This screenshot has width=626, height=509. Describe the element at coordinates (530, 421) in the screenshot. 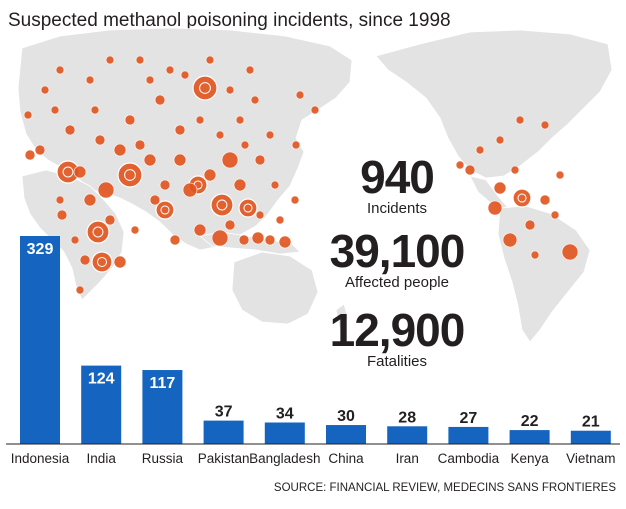

I see `data-label-kenya: 22` at that location.